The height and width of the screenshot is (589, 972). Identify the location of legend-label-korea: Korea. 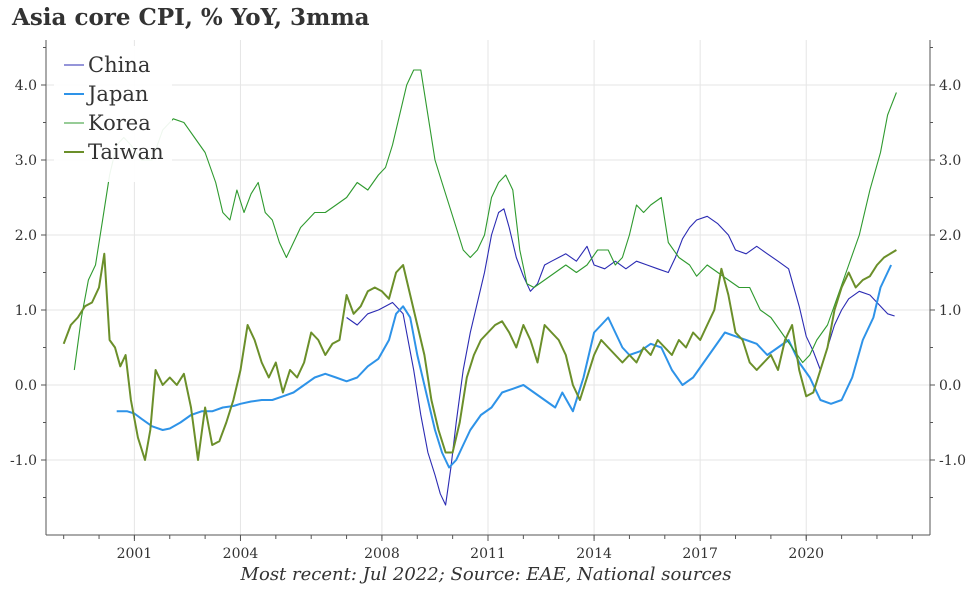
(119, 123).